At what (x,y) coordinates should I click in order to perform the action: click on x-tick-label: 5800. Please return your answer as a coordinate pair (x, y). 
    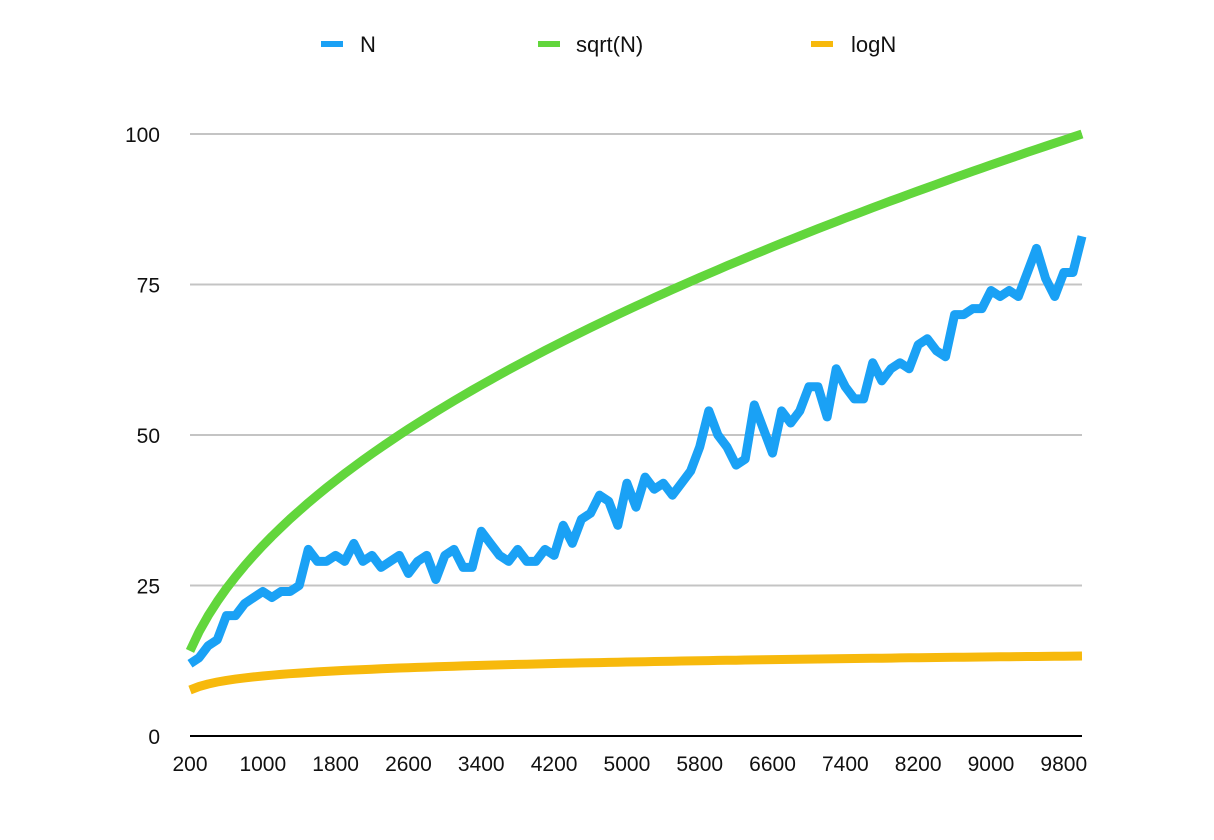
    Looking at the image, I should click on (699, 764).